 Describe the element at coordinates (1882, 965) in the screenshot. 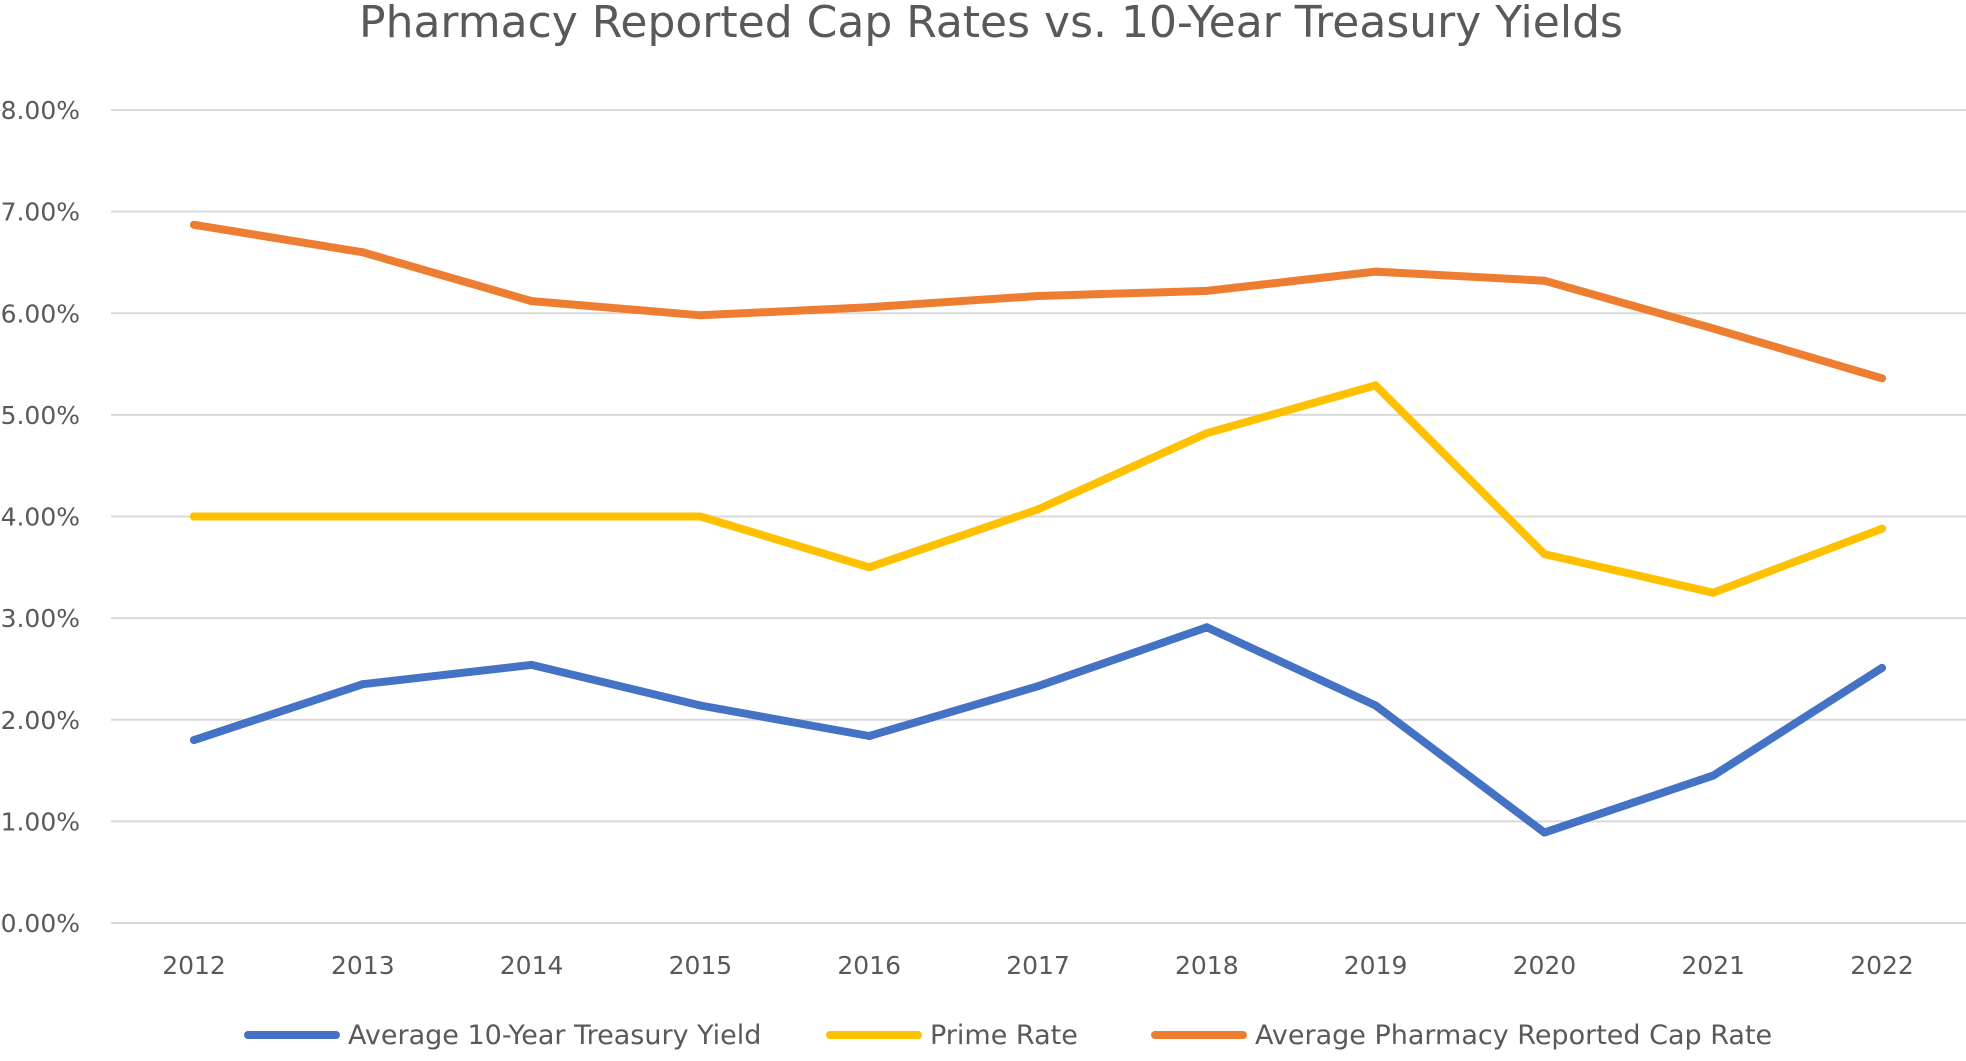

I see `x-tick-label: 2022` at that location.